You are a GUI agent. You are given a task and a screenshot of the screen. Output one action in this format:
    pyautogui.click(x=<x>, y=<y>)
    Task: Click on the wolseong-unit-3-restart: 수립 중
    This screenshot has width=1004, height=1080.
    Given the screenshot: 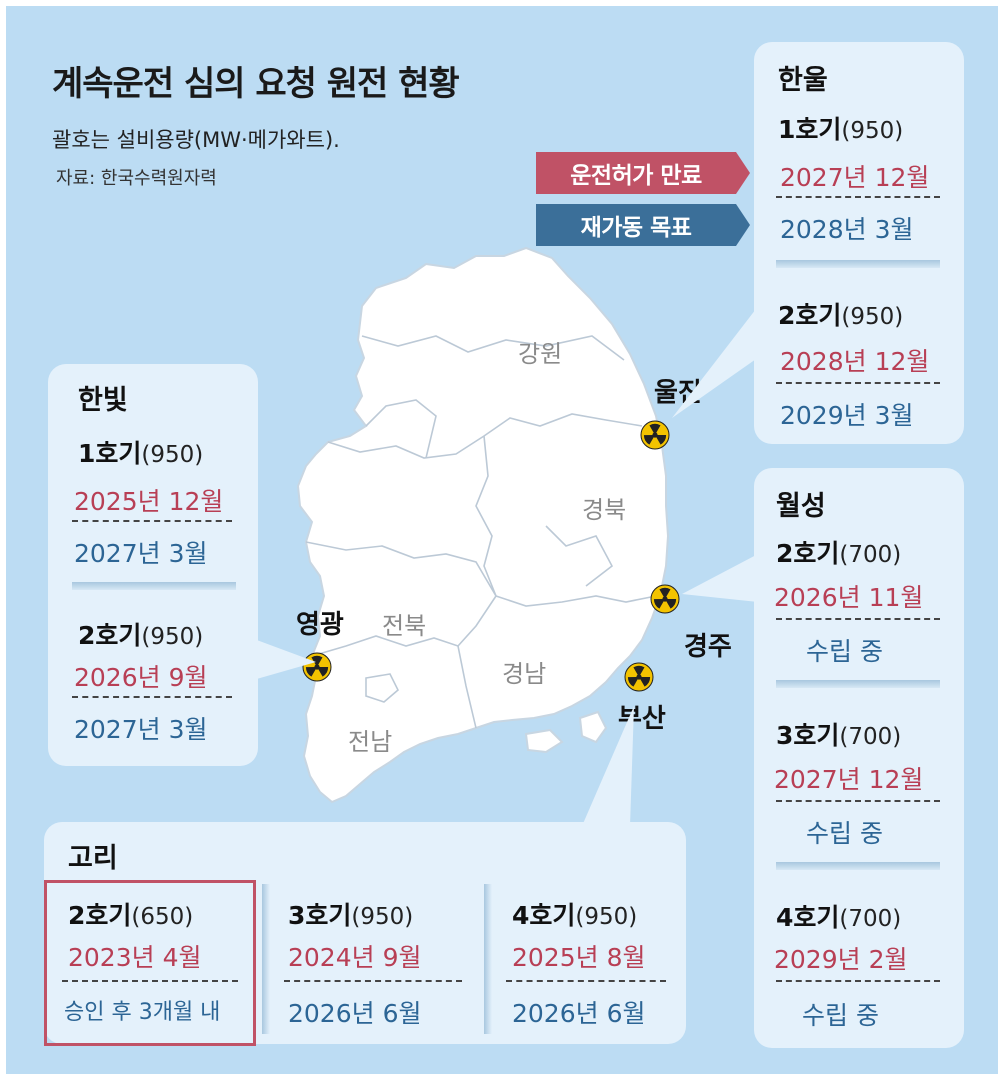 What is the action you would take?
    pyautogui.click(x=844, y=833)
    